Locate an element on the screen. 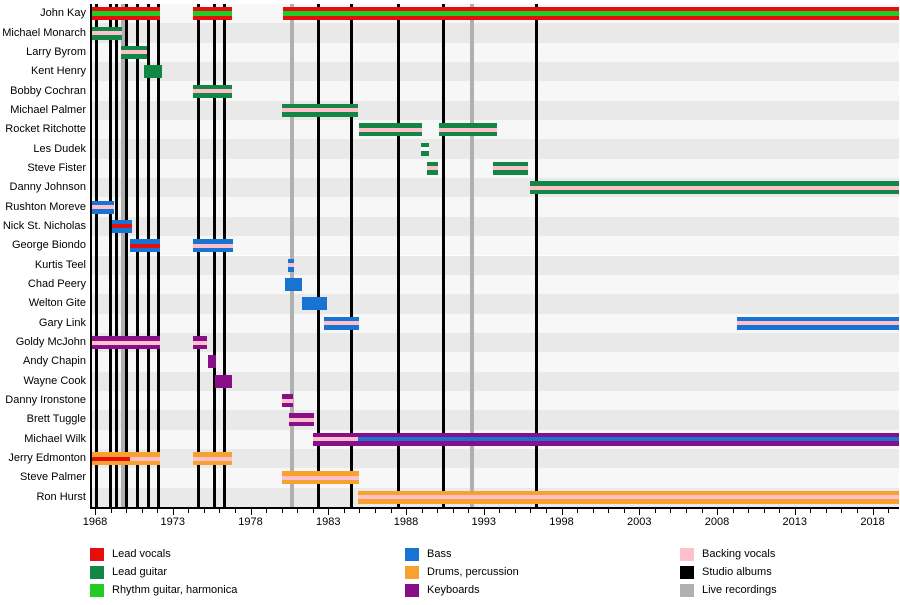  legend-label-keyboards: Keyboards is located at coordinates (453, 590).